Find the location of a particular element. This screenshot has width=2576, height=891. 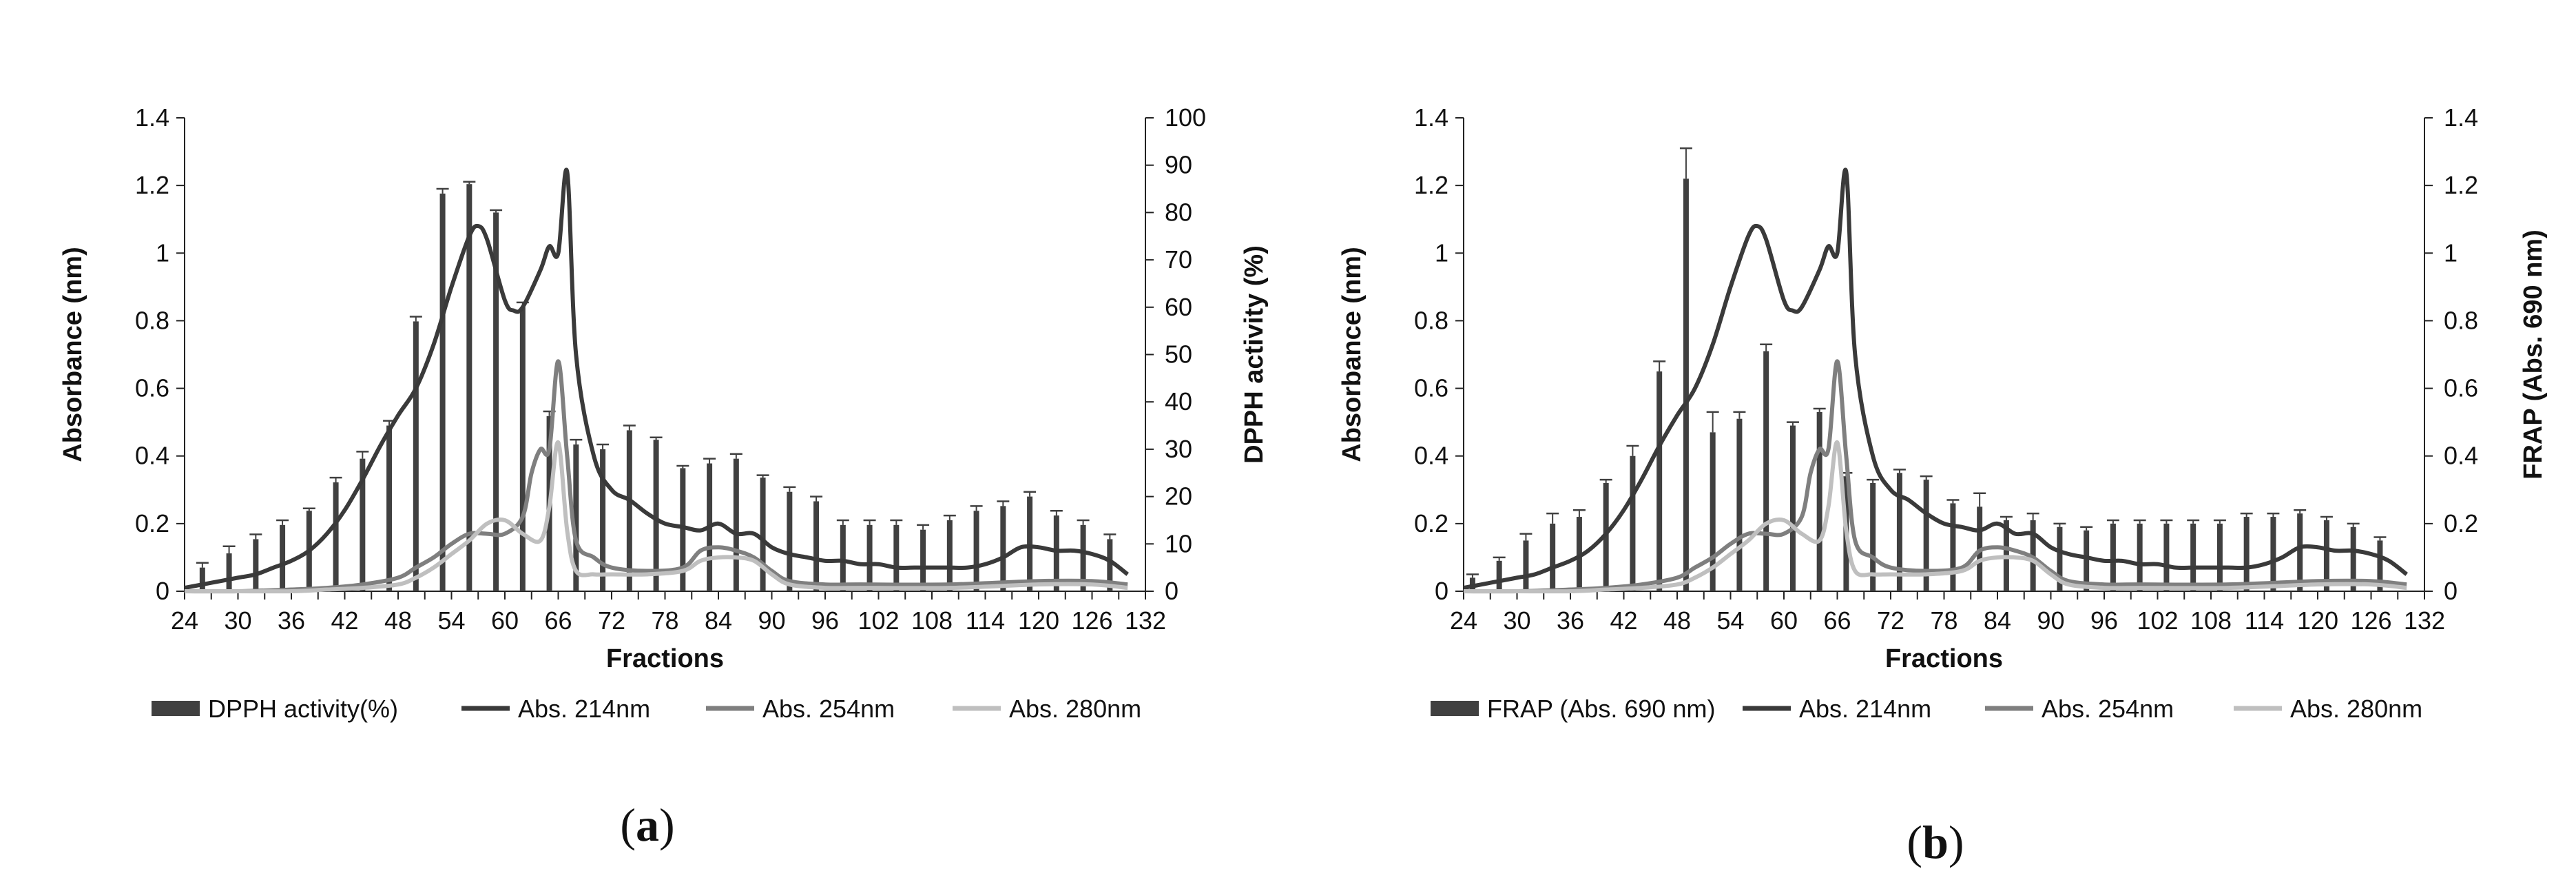

panel-label-letter: b is located at coordinates (1935, 842).